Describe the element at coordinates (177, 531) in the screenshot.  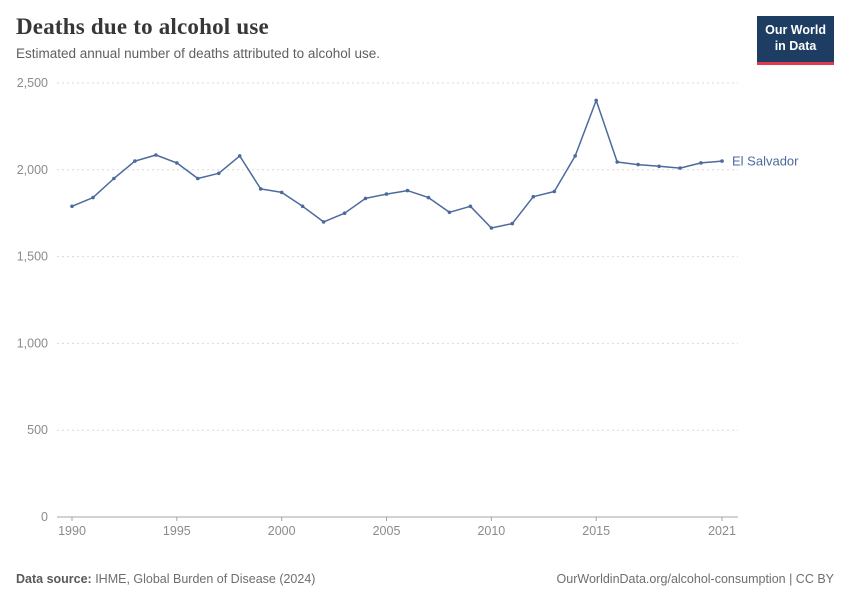
I see `x-axis-tick-label: 1995` at that location.